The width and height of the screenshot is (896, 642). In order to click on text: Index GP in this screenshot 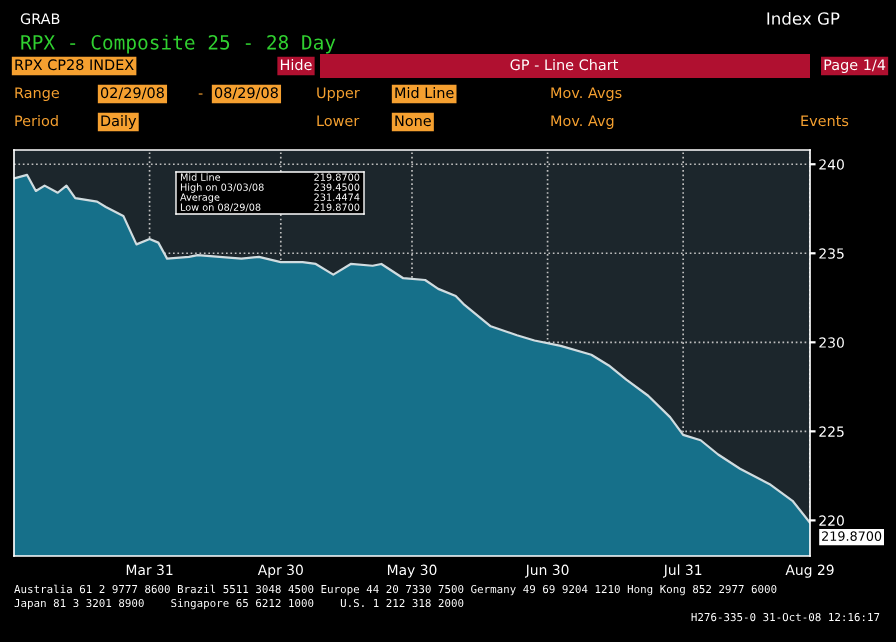, I will do `click(803, 18)`.